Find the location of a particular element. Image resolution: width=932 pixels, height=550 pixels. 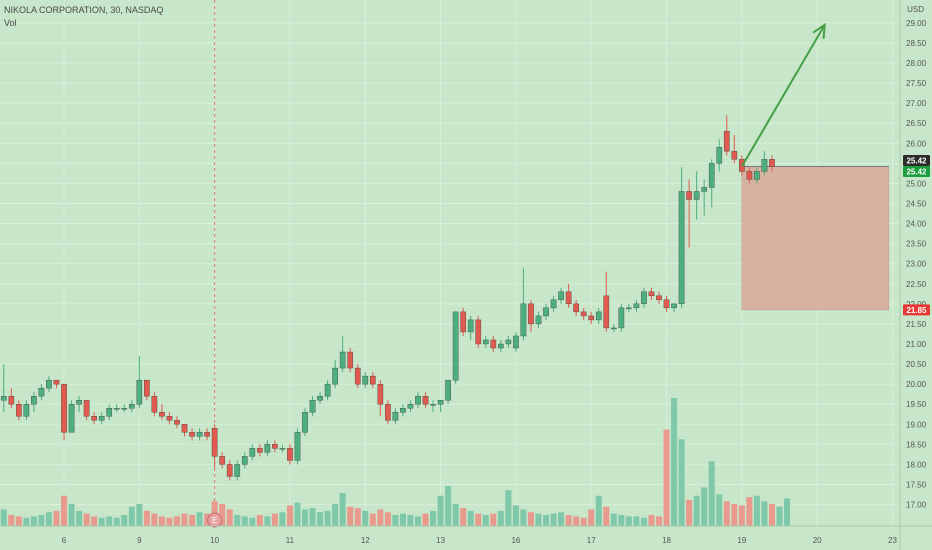

price-label-text: 25.42 is located at coordinates (916, 161).